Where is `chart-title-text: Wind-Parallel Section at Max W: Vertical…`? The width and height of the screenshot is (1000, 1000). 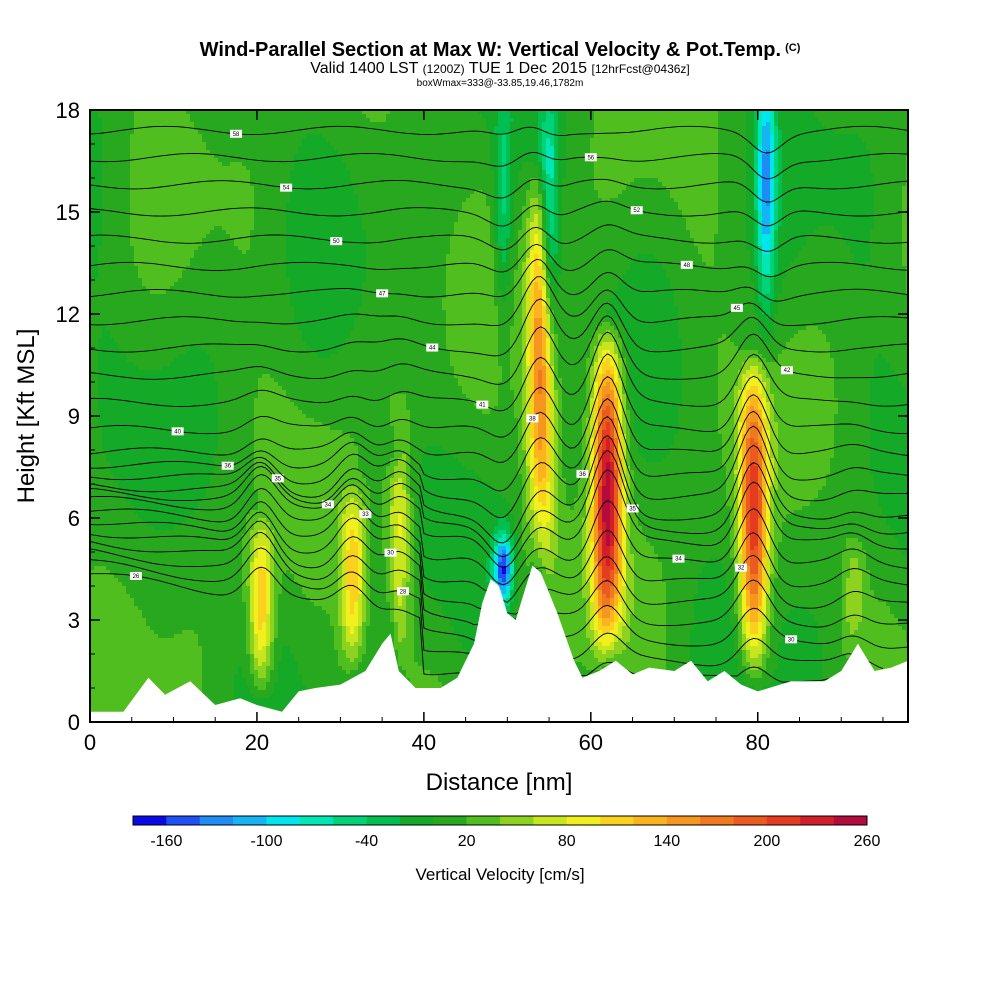 chart-title-text: Wind-Parallel Section at Max W: Vertical… is located at coordinates (490, 50).